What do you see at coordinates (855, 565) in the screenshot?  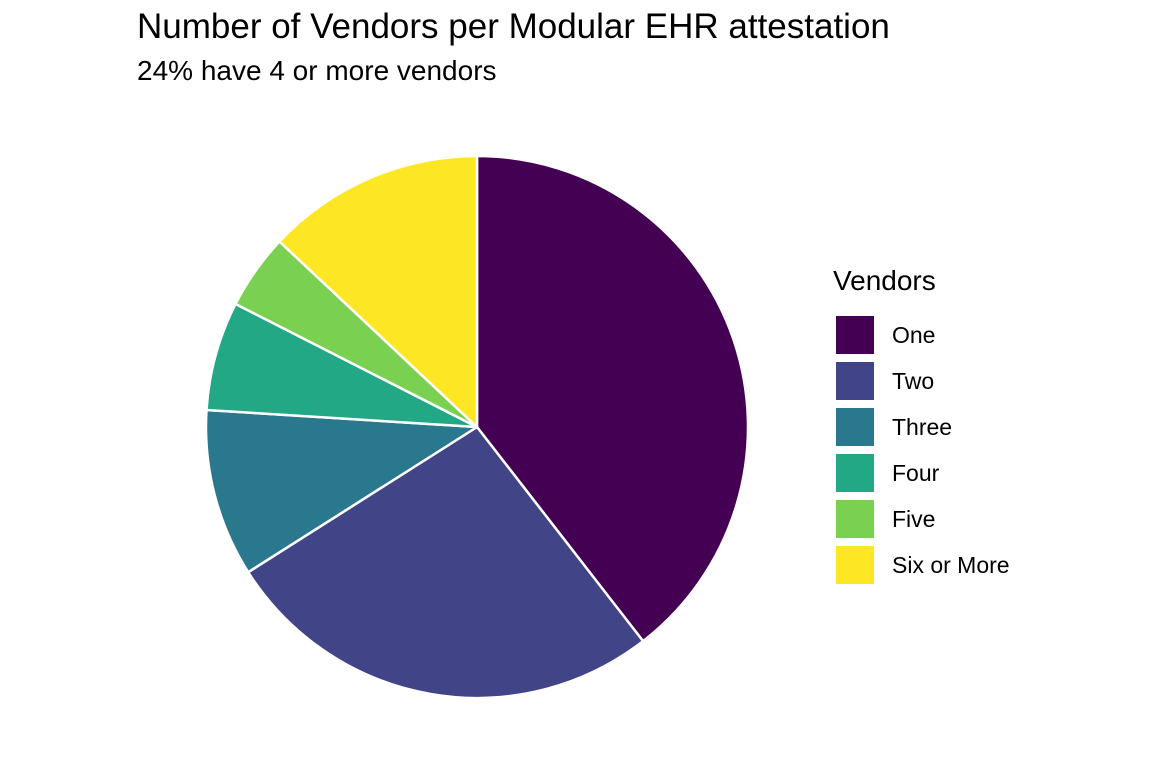 I see `legend-swatch-six-or-more` at bounding box center [855, 565].